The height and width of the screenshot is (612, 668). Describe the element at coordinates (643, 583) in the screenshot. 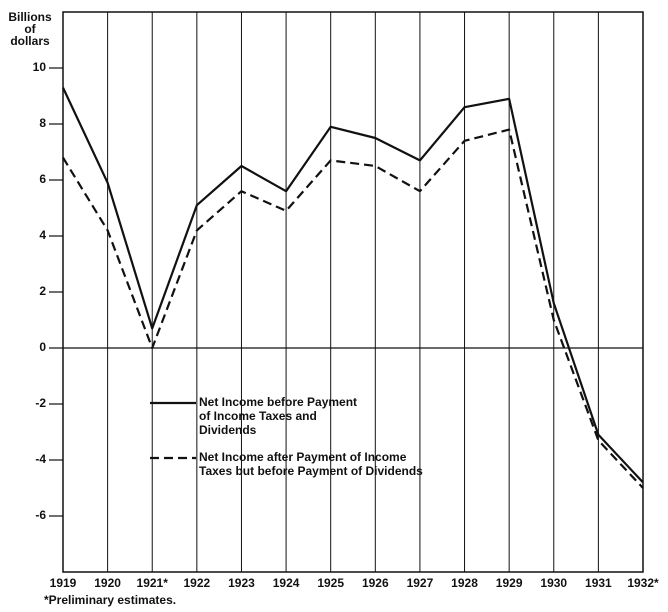

I see `x-tick-label: 1932*` at that location.